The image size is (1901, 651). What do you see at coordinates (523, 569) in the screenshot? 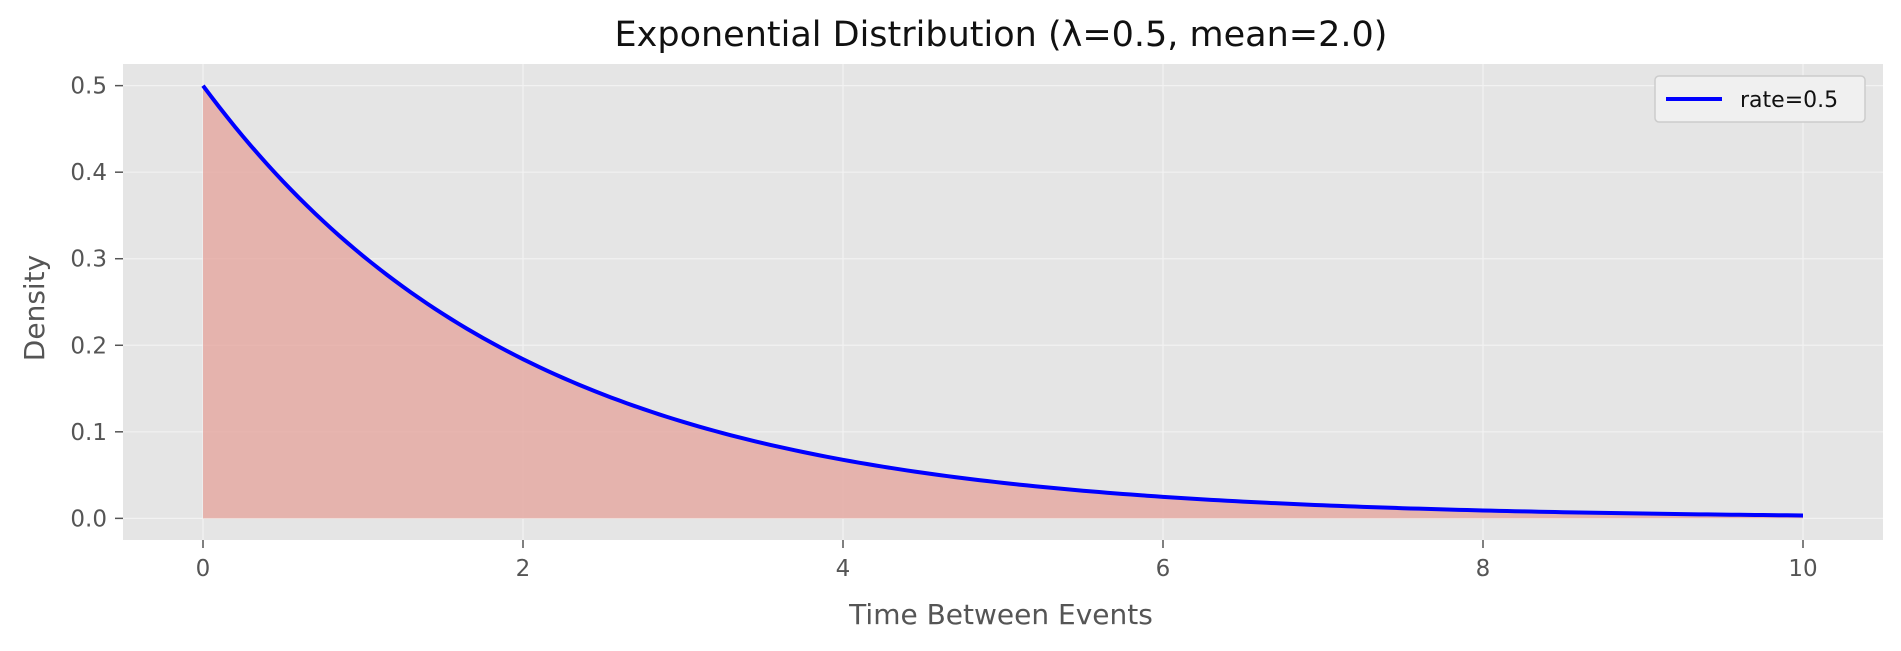
I see `x-tick-label: 2` at bounding box center [523, 569].